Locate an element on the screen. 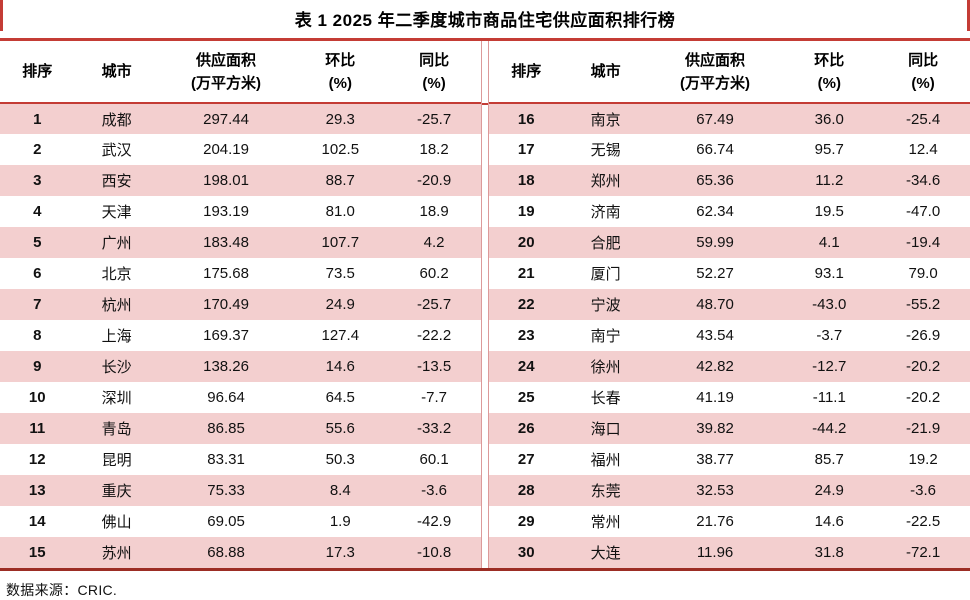  supply-cell: 75.33 is located at coordinates (226, 490).